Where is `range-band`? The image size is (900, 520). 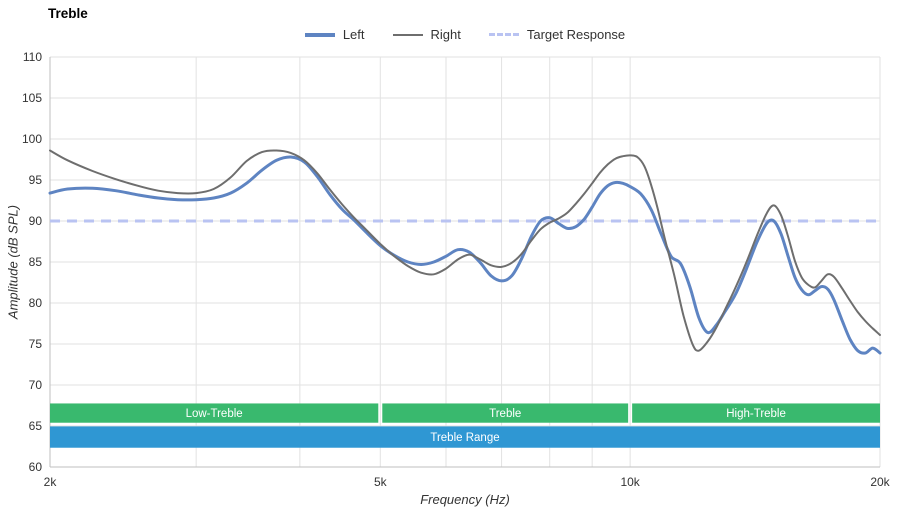 range-band is located at coordinates (465, 437).